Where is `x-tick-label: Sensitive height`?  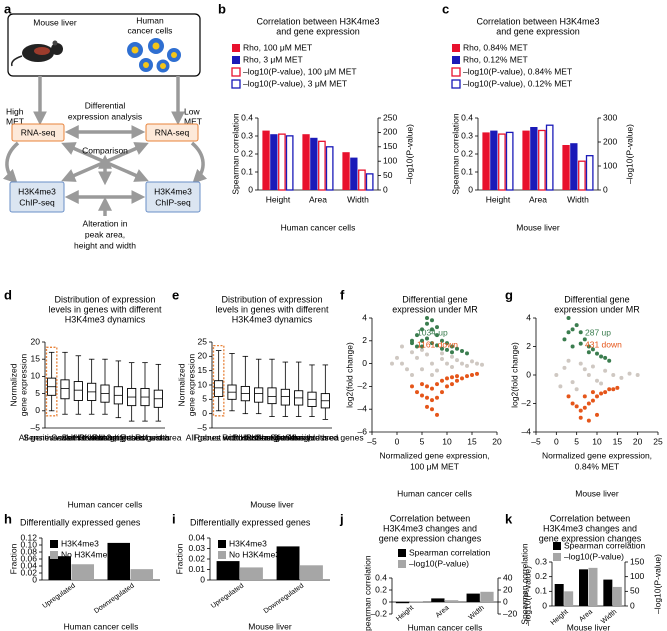 x-tick-label: Sensitive height is located at coordinates (92, 437).